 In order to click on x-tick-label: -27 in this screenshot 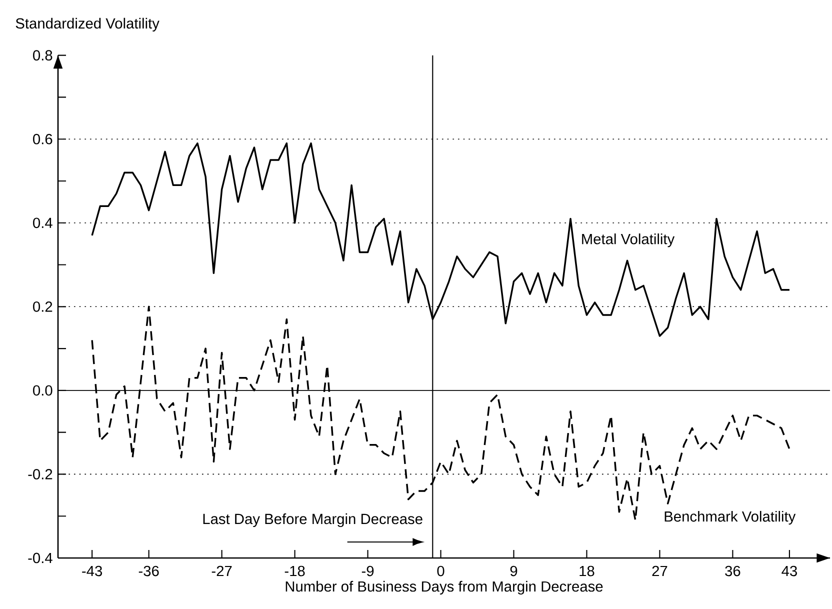, I will do `click(222, 571)`.